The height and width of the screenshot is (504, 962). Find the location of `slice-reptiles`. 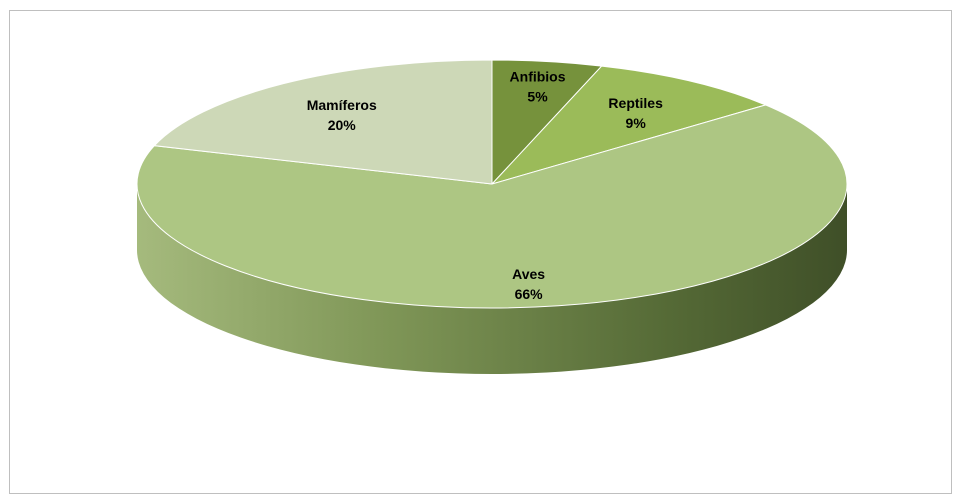

slice-reptiles is located at coordinates (629, 125).